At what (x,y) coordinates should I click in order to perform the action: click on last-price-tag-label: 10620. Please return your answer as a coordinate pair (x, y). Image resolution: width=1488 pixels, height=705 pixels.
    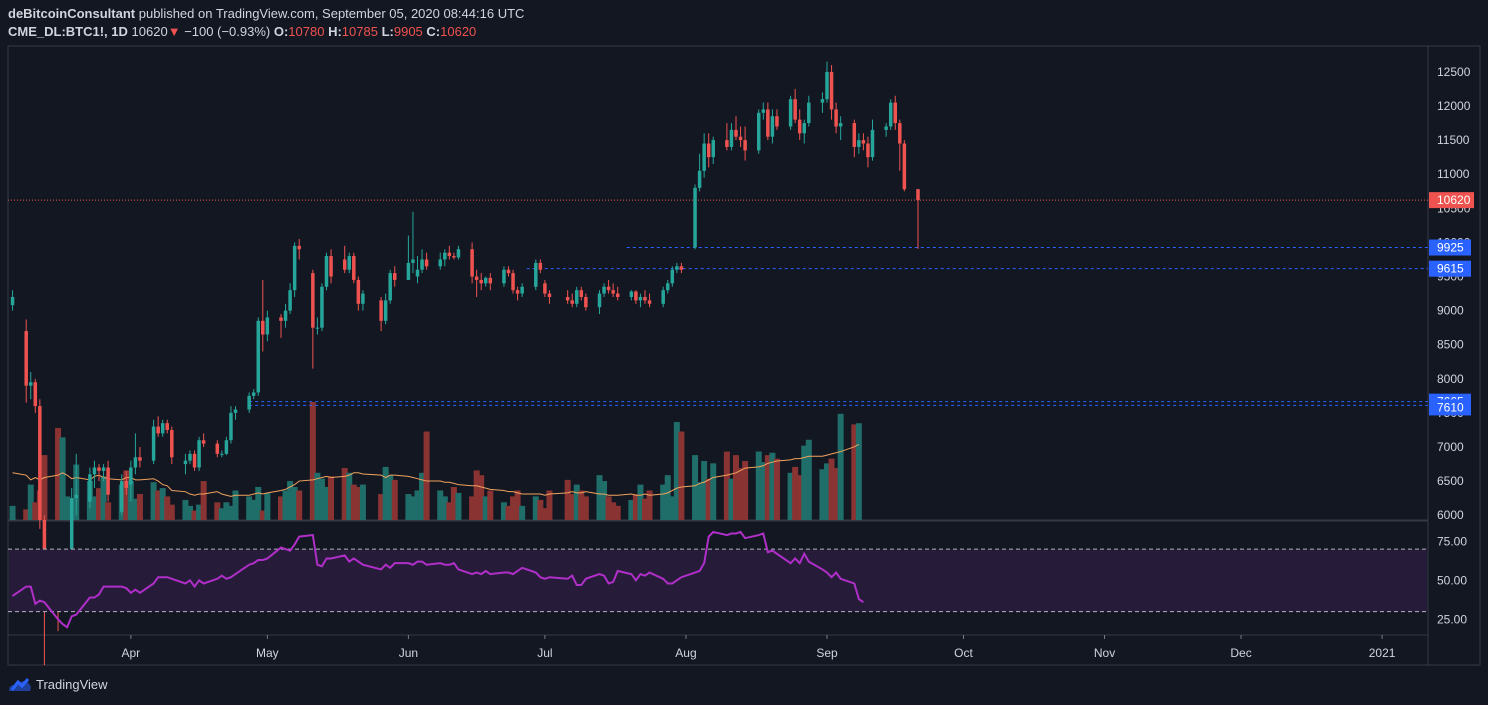
    Looking at the image, I should click on (1454, 200).